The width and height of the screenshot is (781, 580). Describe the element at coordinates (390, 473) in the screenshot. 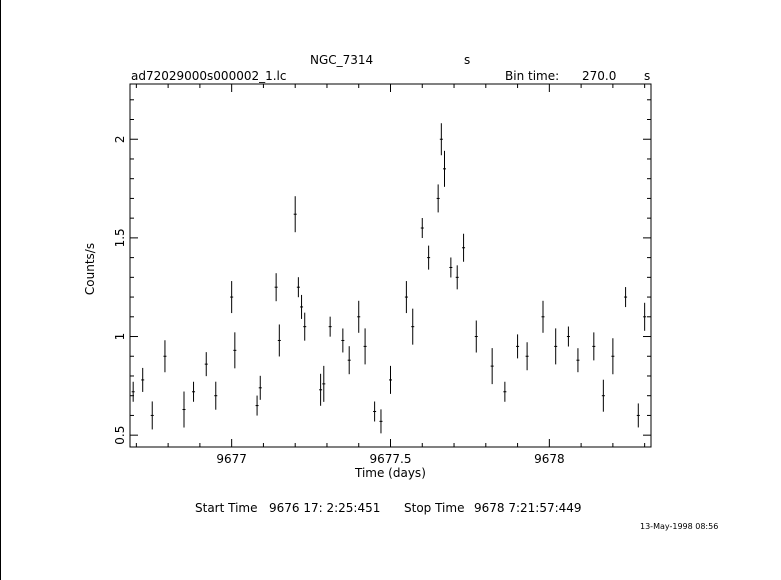

I see `x-axis-label: Time (days)` at that location.